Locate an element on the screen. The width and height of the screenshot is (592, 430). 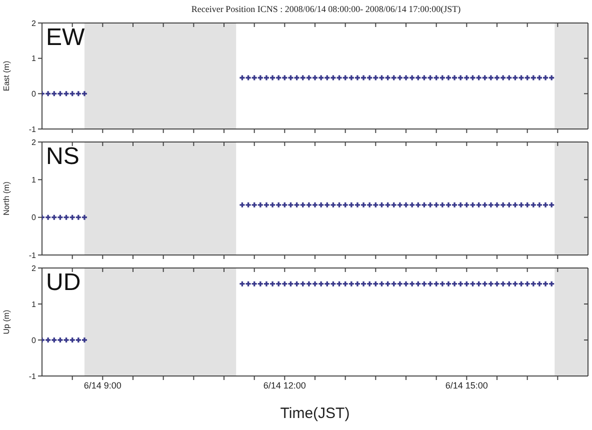
chart-title: Receiver Position ICNS : 2008/06/14 08:00:00- 2008/06/14 17:00:00(JST) is located at coordinates (326, 9).